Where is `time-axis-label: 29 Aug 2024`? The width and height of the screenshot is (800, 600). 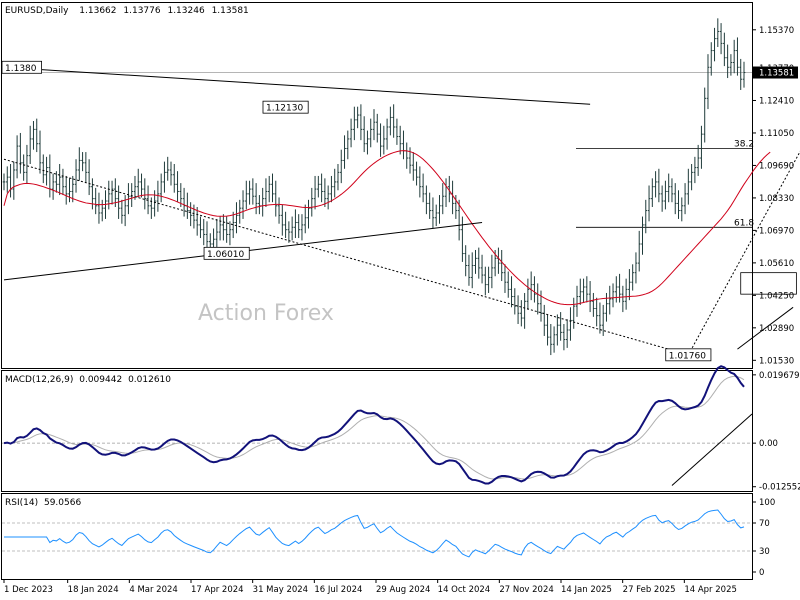
time-axis-label: 29 Aug 2024 is located at coordinates (403, 590).